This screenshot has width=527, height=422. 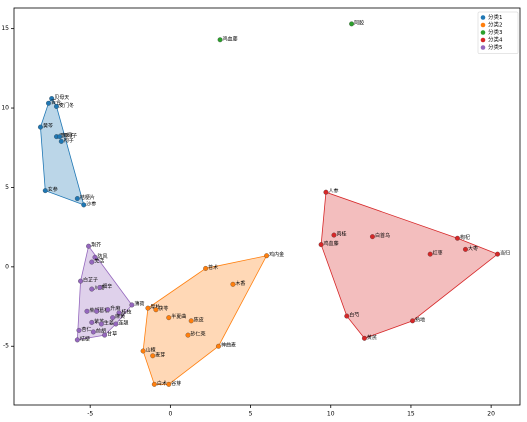 What do you see at coordinates (66, 105) in the screenshot?
I see `point-label: 麦门冬` at bounding box center [66, 105].